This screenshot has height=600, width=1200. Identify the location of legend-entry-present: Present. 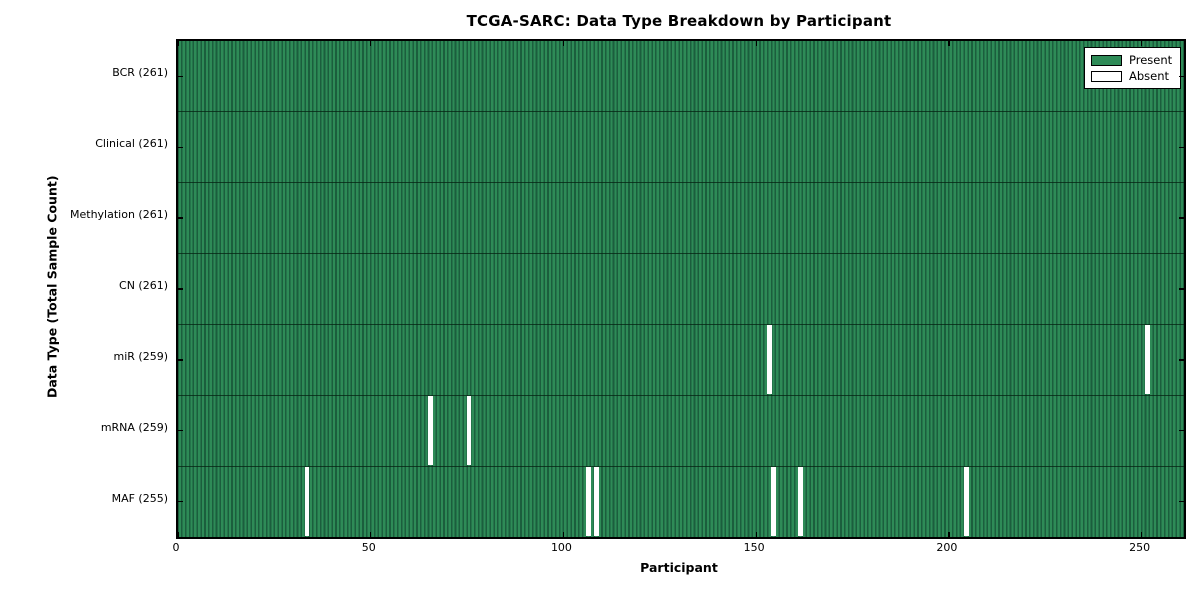
(1132, 60).